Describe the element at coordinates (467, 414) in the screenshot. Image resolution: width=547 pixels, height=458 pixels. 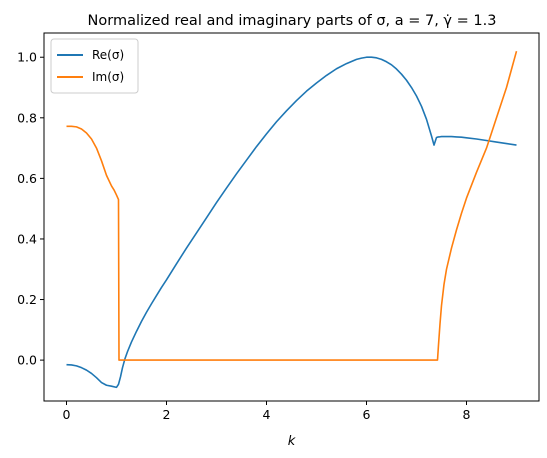
I see `x-tick-label: 8` at that location.